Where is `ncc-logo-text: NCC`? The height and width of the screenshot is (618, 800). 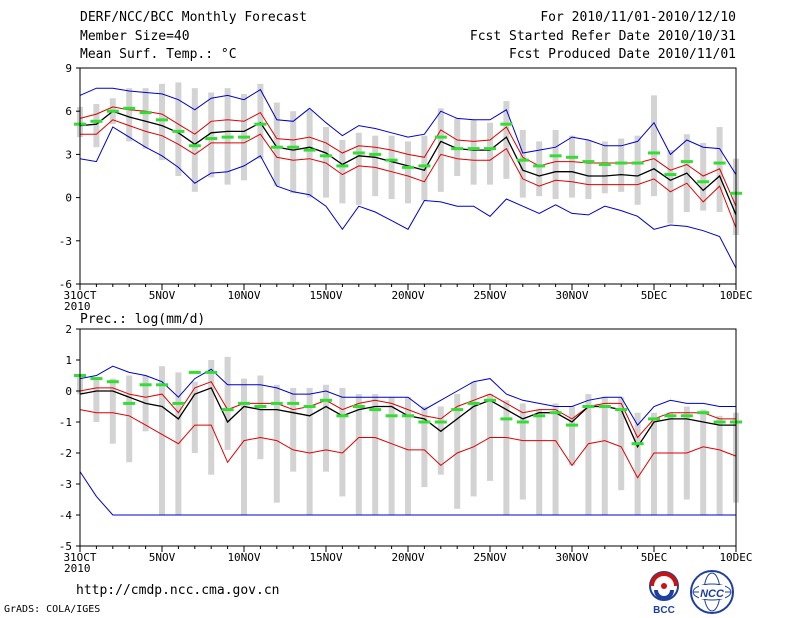 ncc-logo-text: NCC is located at coordinates (712, 594).